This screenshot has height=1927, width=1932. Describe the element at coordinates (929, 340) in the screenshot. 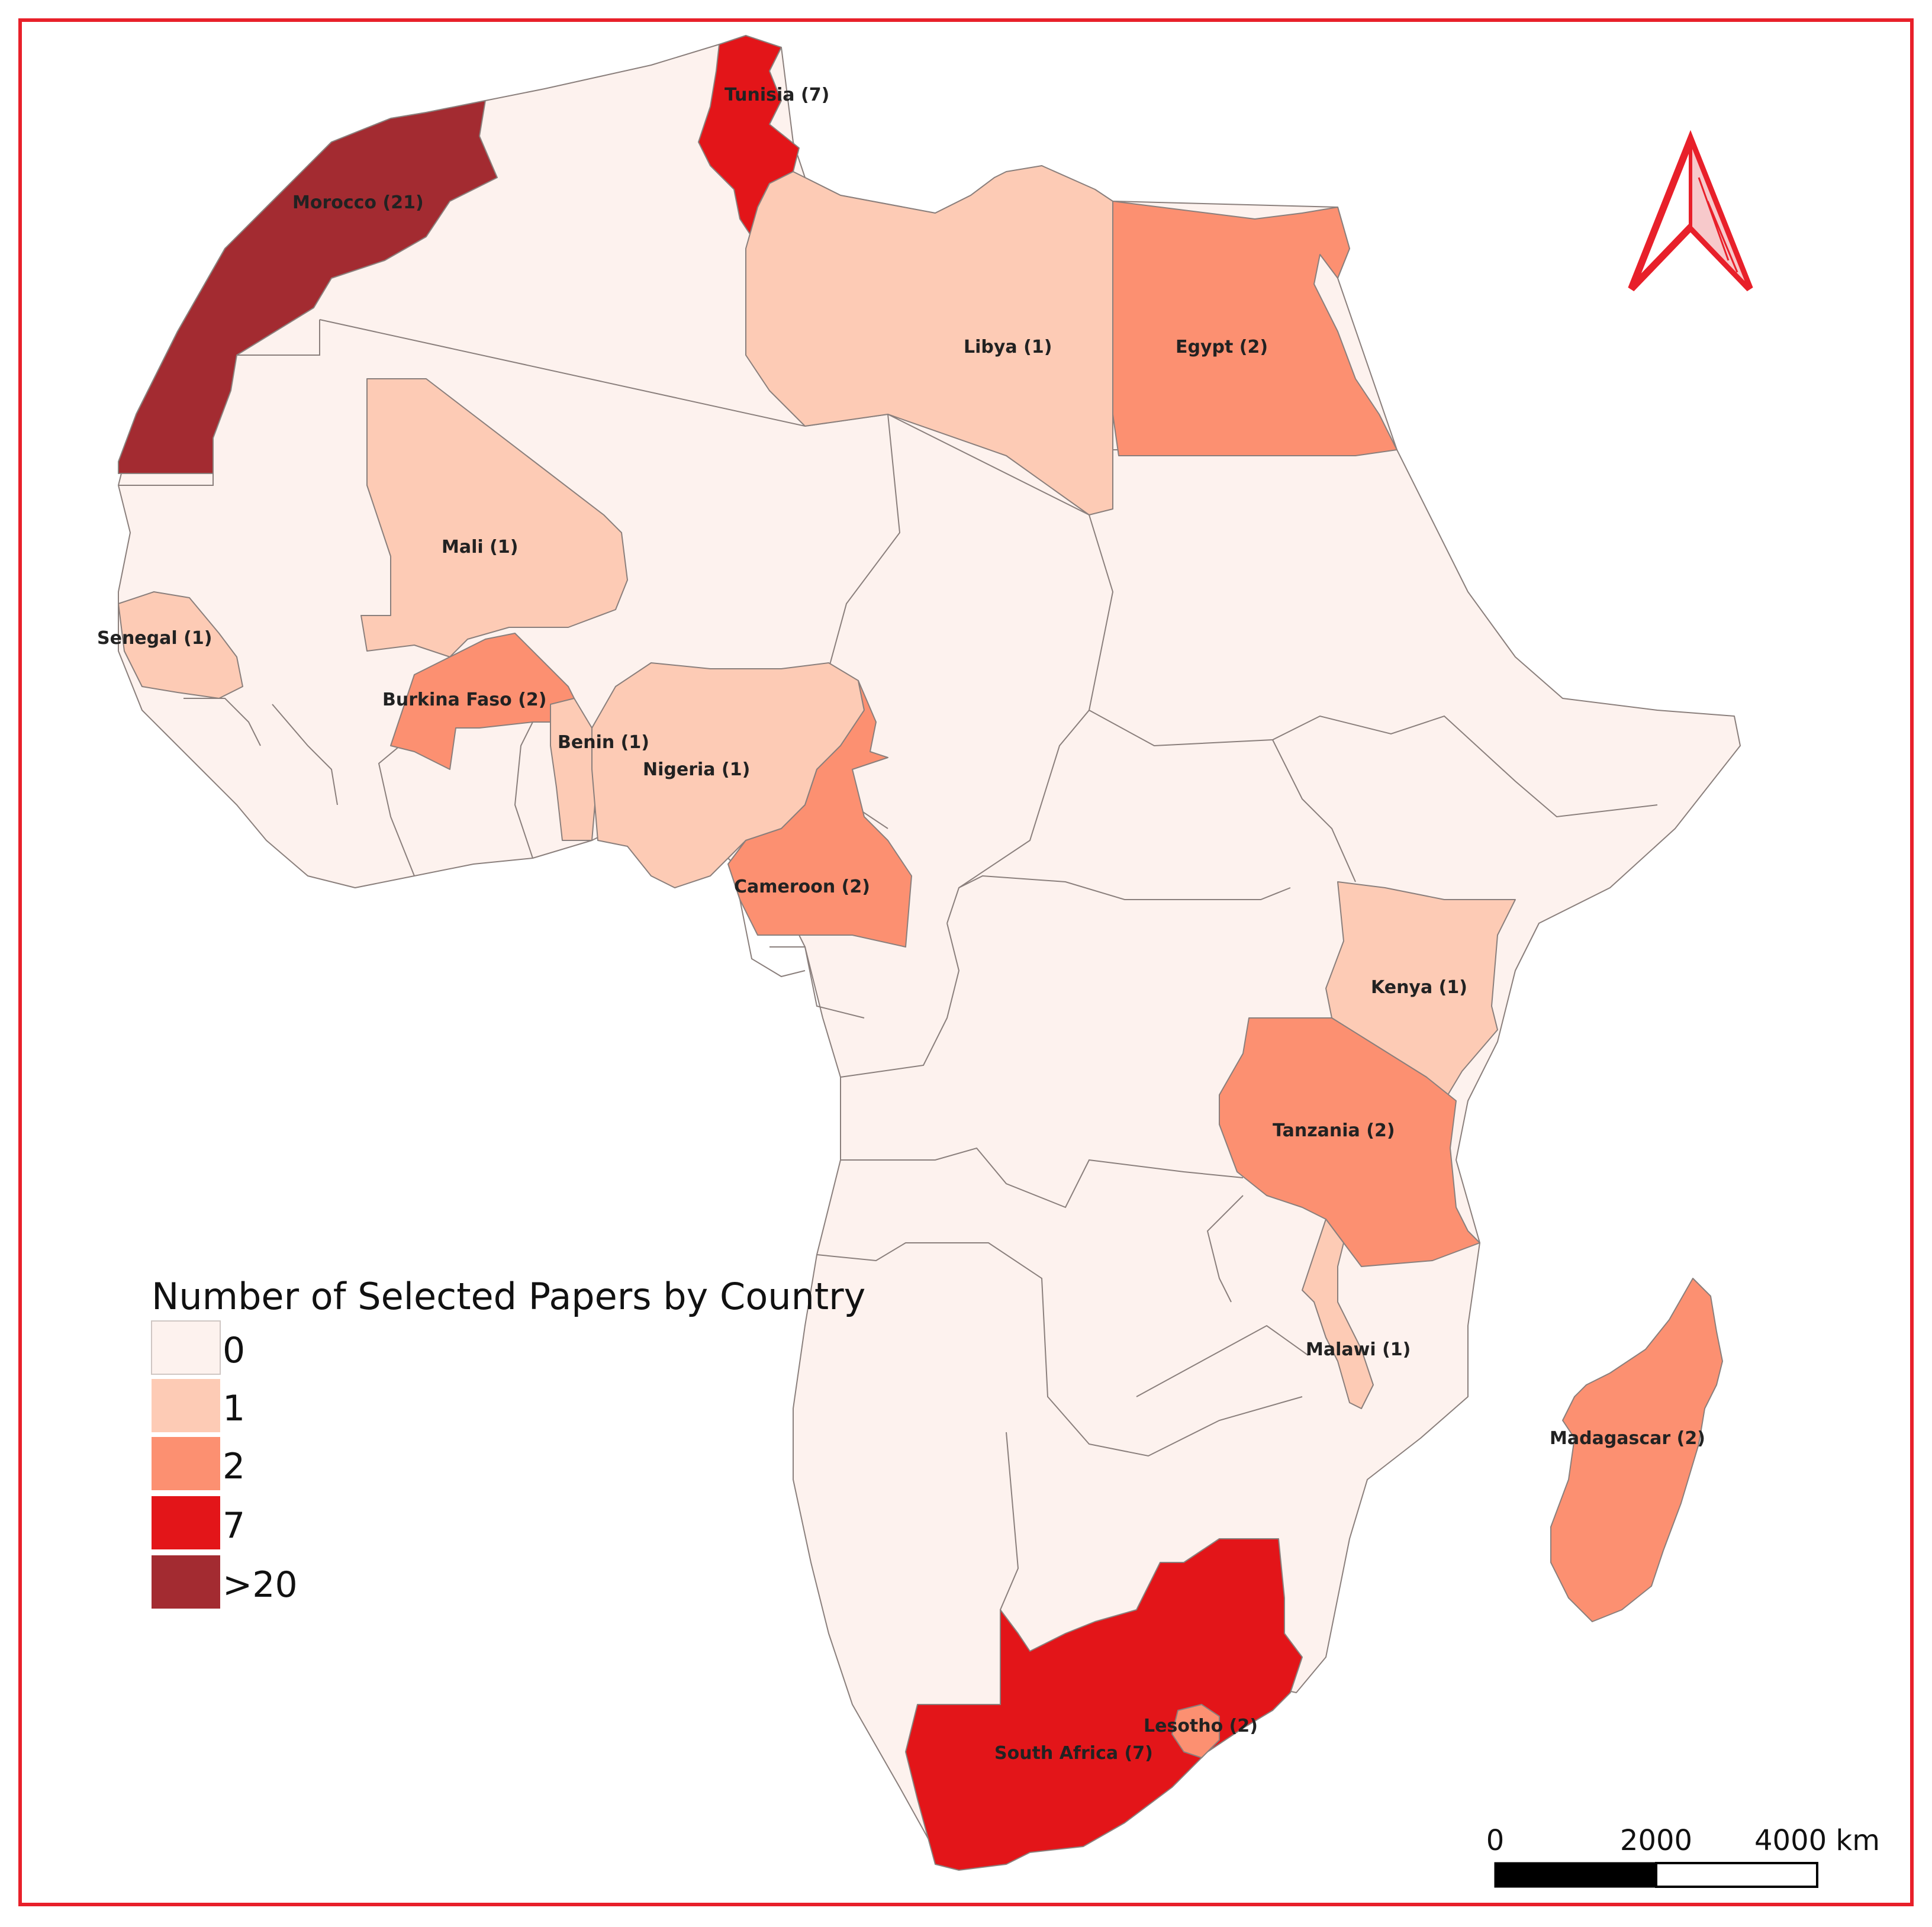

I see `country-libya` at that location.